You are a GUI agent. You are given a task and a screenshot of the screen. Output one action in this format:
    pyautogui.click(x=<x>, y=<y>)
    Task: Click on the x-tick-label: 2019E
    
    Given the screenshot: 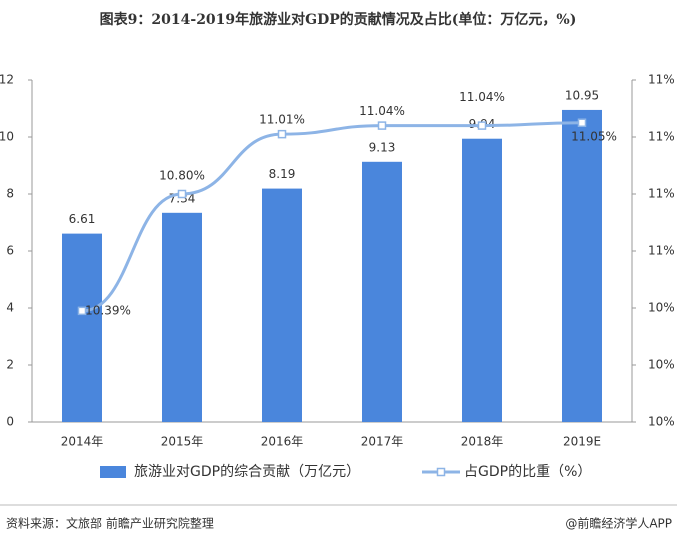 What is the action you would take?
    pyautogui.click(x=582, y=442)
    